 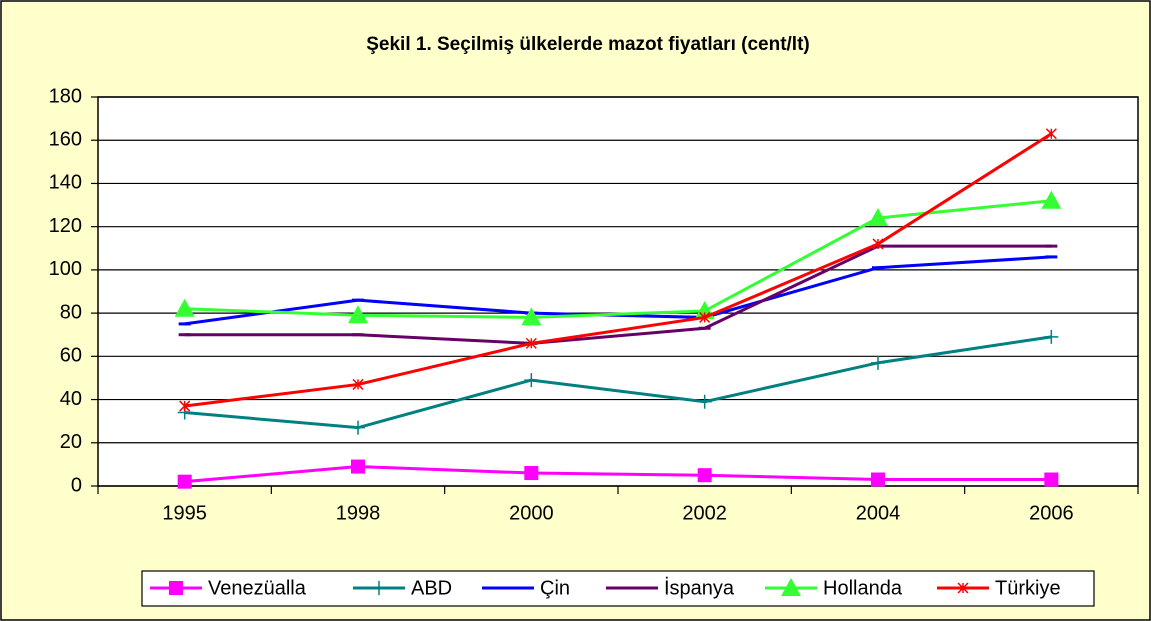 I want to click on y-tick-label: 20, so click(x=71, y=442).